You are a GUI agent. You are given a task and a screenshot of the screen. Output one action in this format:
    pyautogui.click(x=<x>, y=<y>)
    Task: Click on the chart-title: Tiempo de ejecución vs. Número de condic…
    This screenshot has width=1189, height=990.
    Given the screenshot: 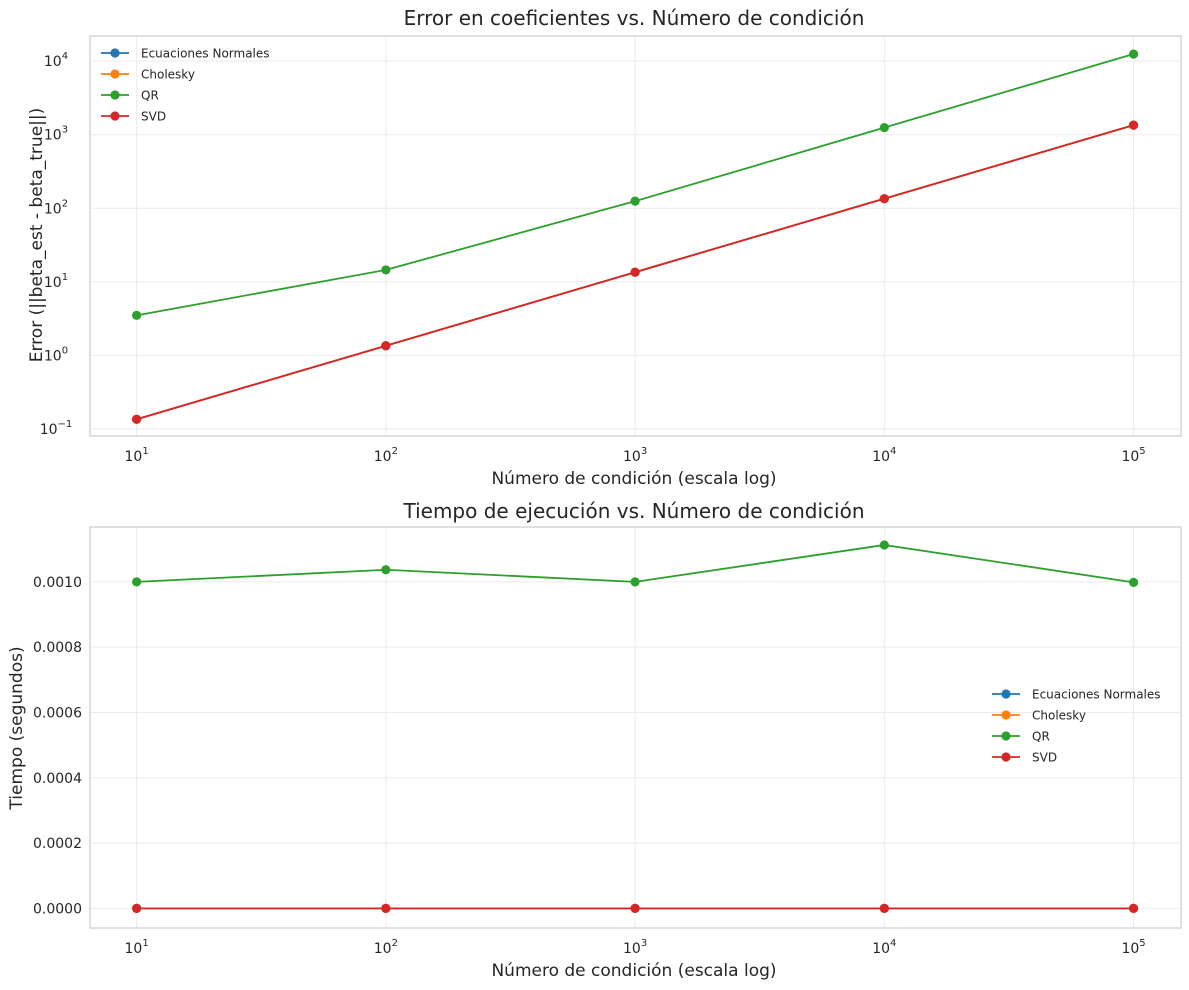 What is the action you would take?
    pyautogui.click(x=633, y=511)
    